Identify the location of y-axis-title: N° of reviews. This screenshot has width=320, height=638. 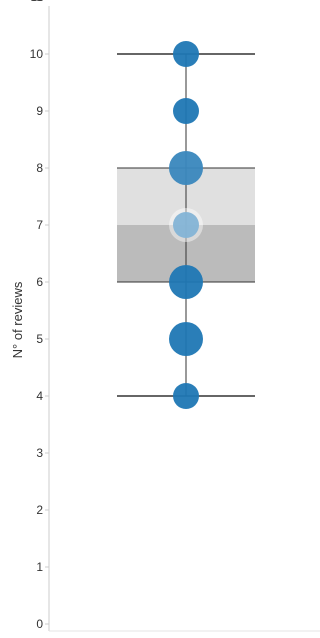
(17, 319).